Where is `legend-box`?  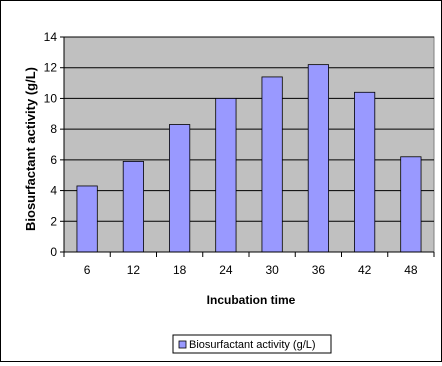 legend-box is located at coordinates (252, 344).